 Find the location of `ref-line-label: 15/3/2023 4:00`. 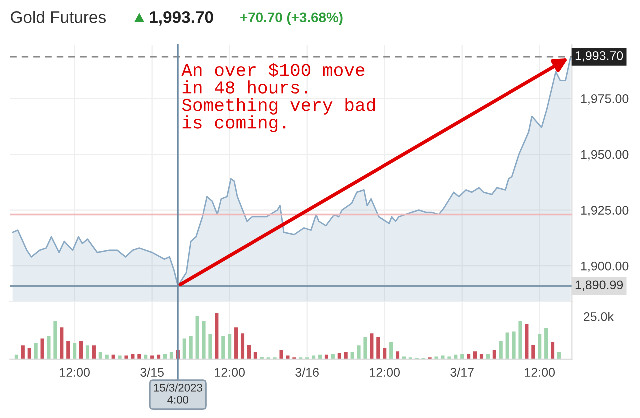

ref-line-label: 15/3/2023 4:00 is located at coordinates (178, 394).